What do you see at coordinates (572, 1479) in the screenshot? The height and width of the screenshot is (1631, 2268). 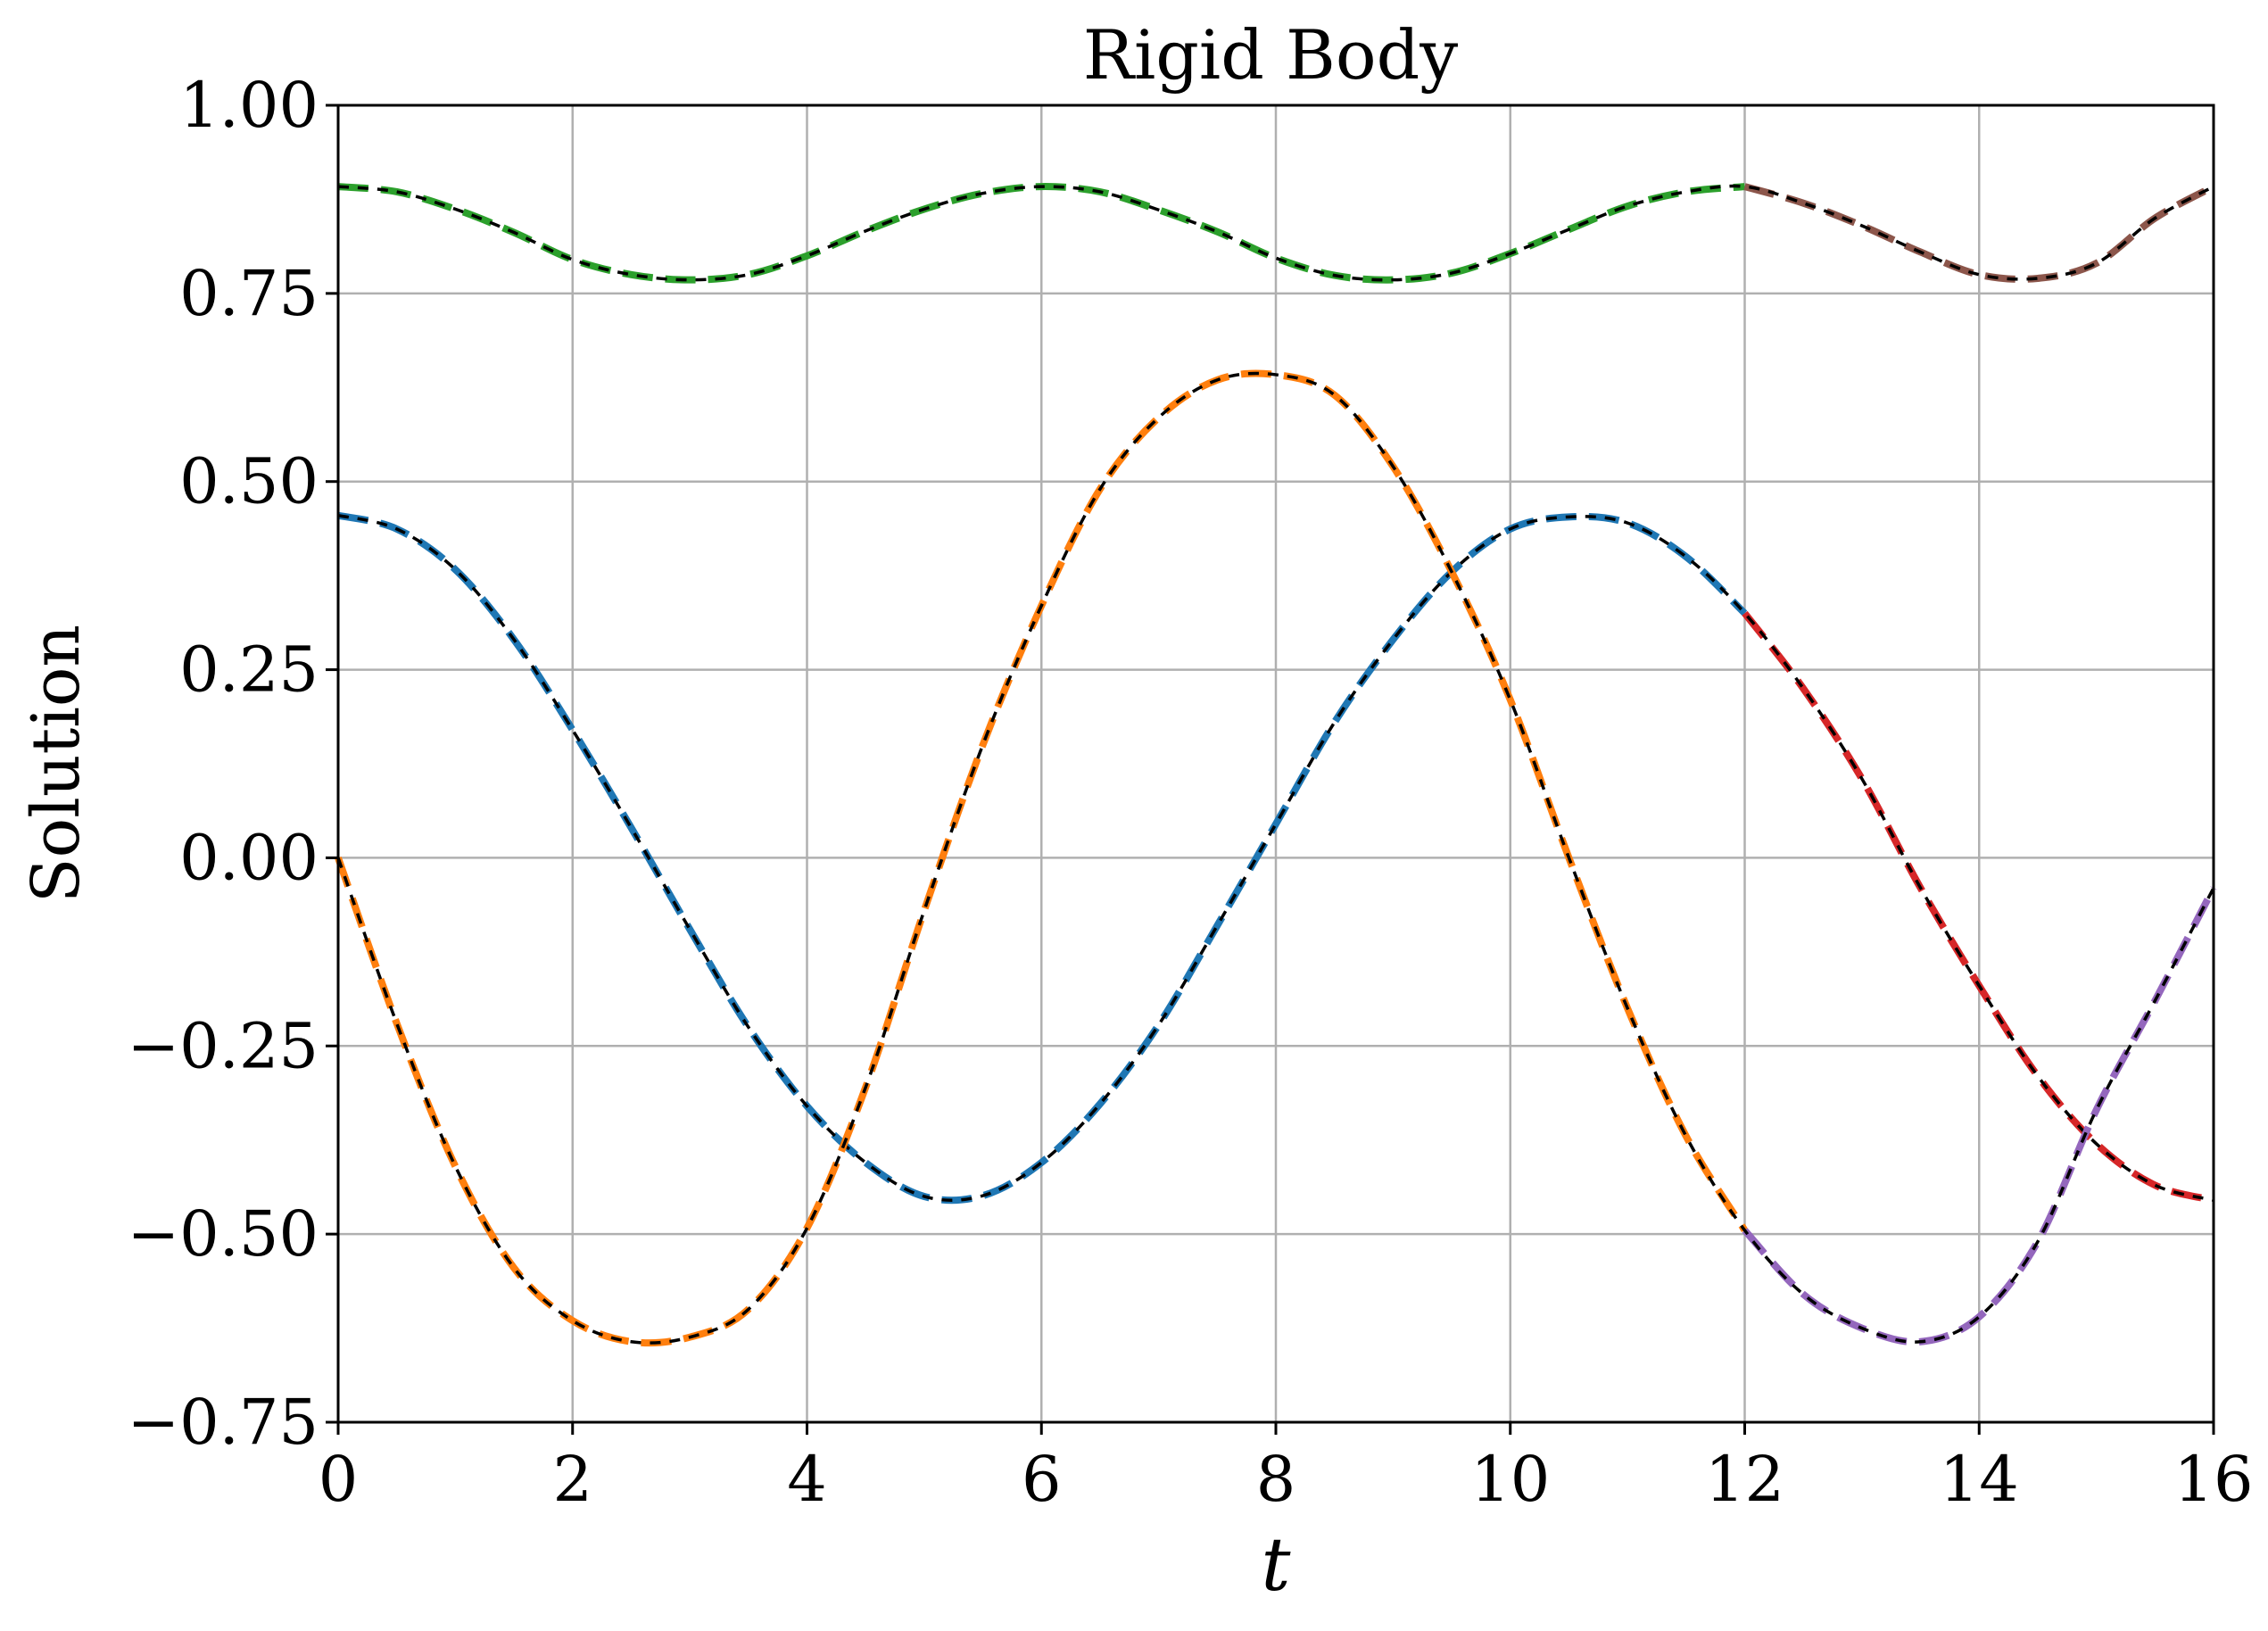 I see `x-tick-label: 2` at bounding box center [572, 1479].